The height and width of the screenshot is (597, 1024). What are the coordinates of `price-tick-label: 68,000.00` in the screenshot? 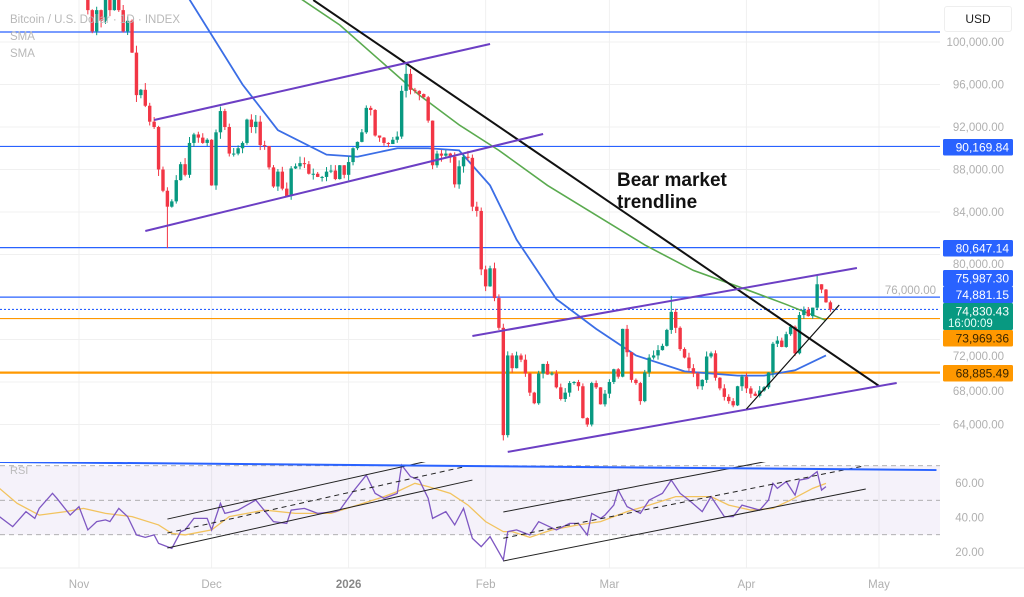 It's located at (978, 392).